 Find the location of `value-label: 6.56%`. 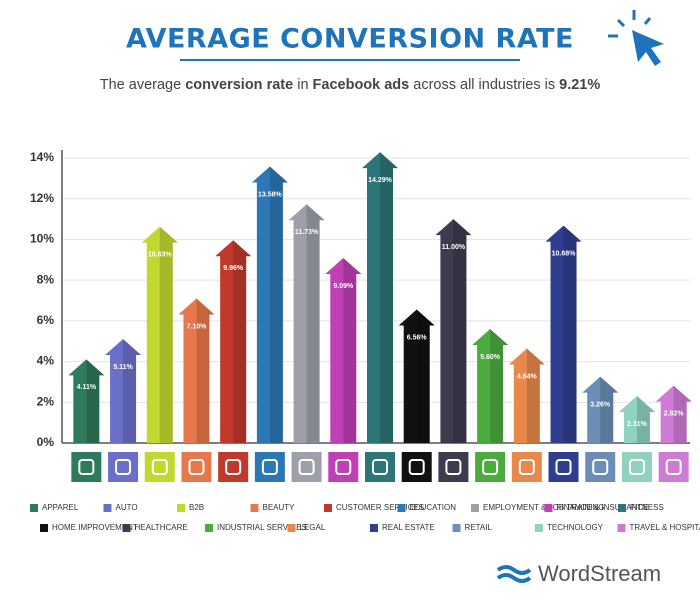

value-label: 6.56% is located at coordinates (417, 337).